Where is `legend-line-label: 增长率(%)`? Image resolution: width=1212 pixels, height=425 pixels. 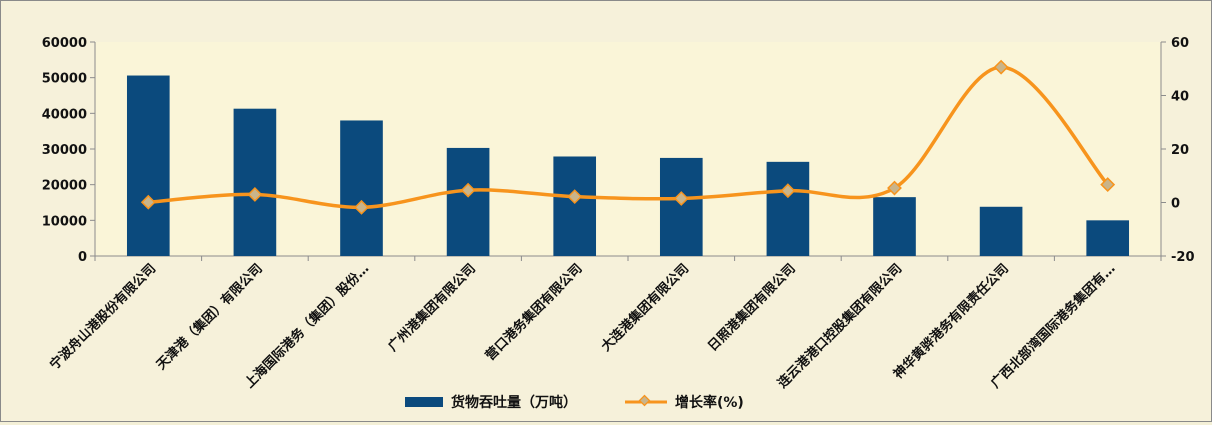 legend-line-label: 增长率(%) is located at coordinates (709, 402).